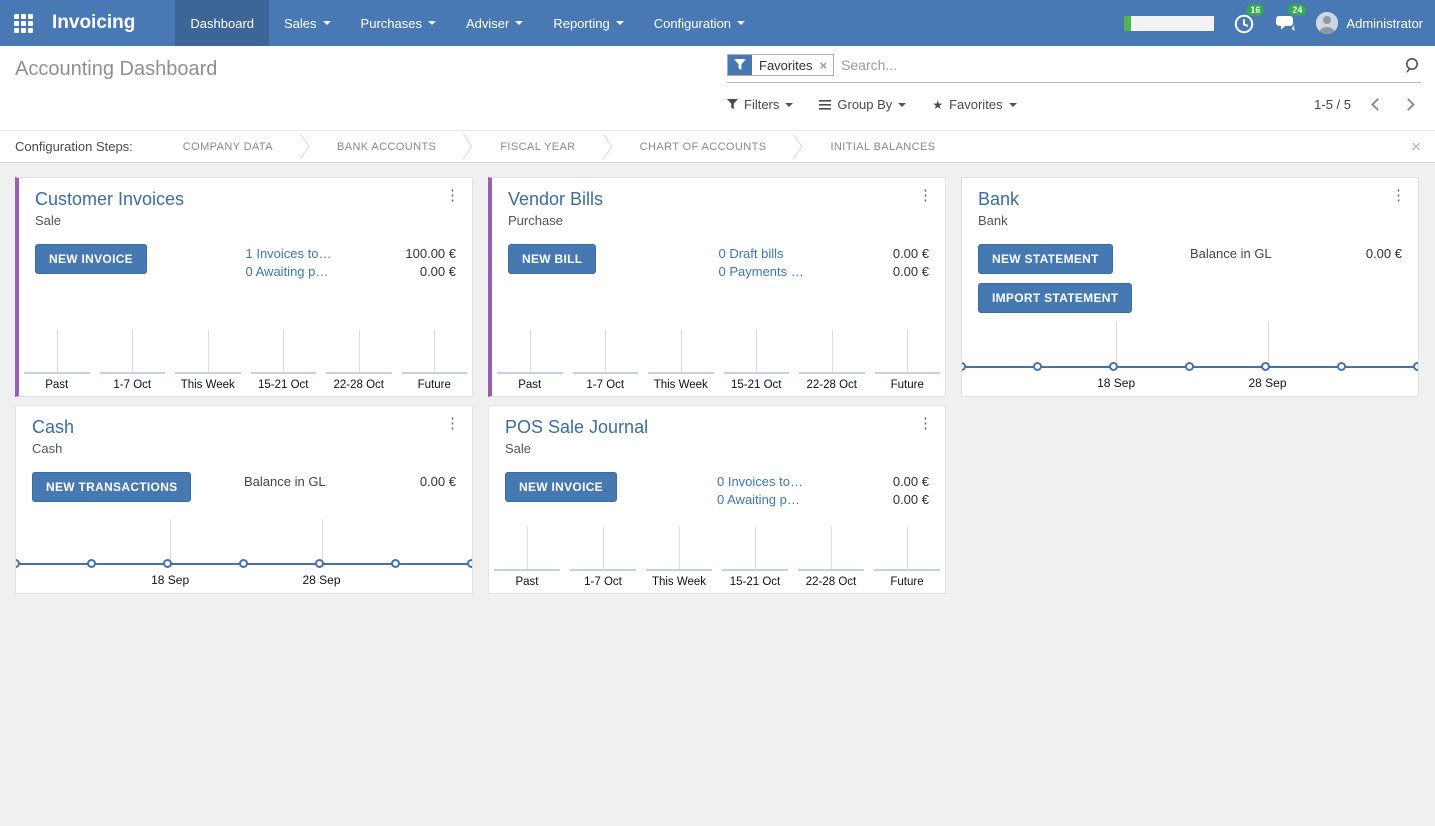 The height and width of the screenshot is (826, 1435). Describe the element at coordinates (823, 65) in the screenshot. I see `facet-remove-icon: ×` at that location.